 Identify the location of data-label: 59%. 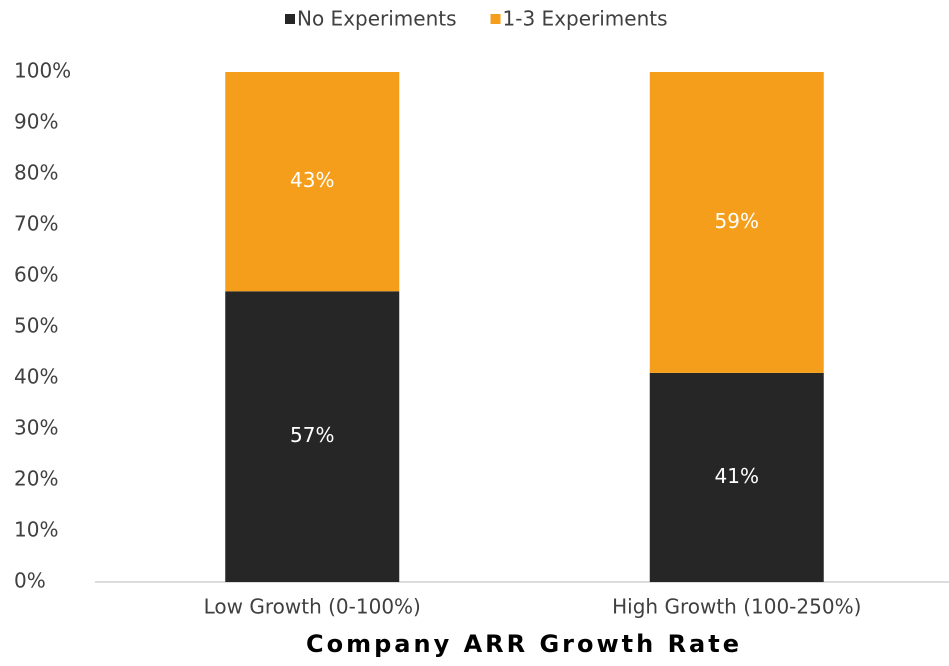
(737, 221).